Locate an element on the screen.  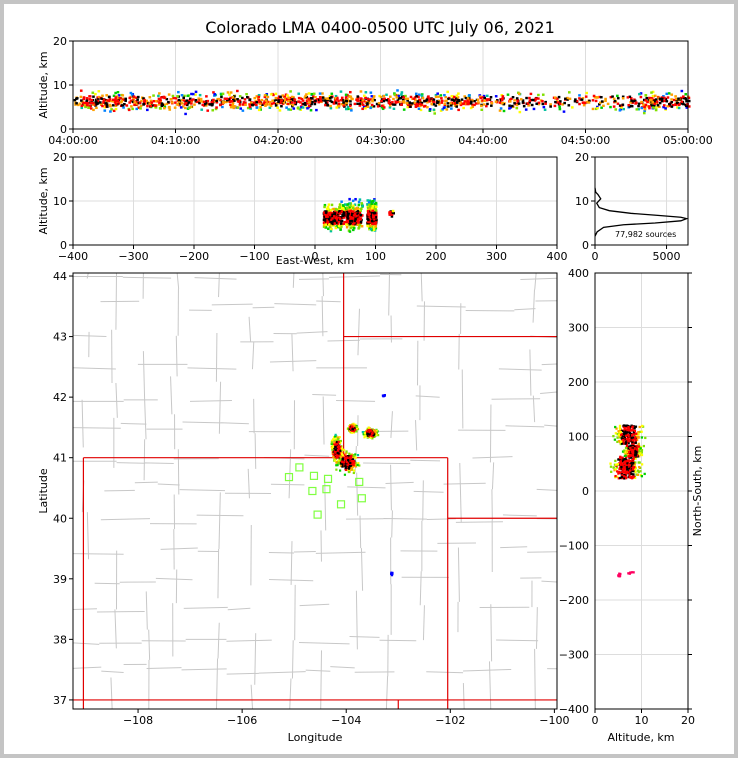
tick-label-x: 0 is located at coordinates (595, 720).